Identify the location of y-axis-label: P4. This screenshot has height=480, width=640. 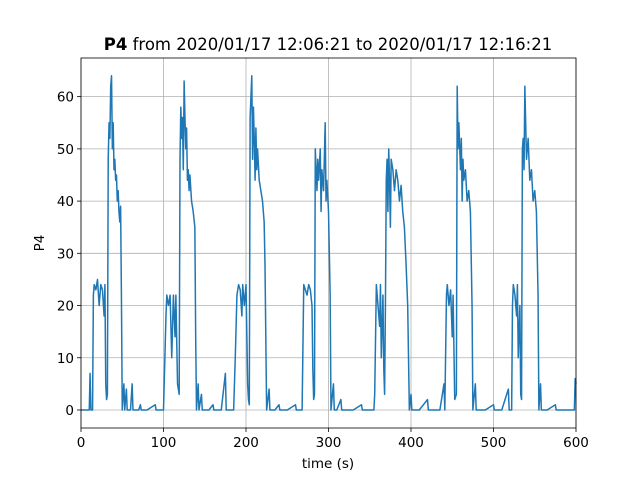
(40, 243).